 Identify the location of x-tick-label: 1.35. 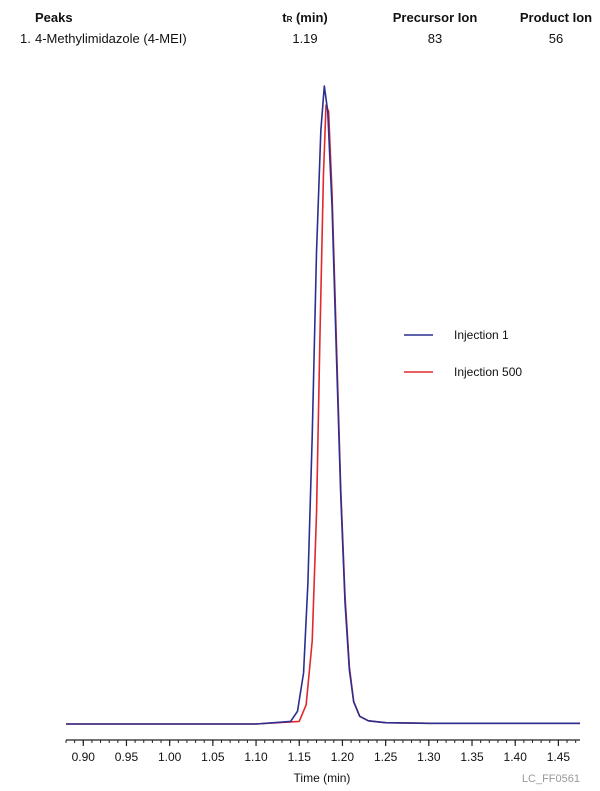
(472, 757).